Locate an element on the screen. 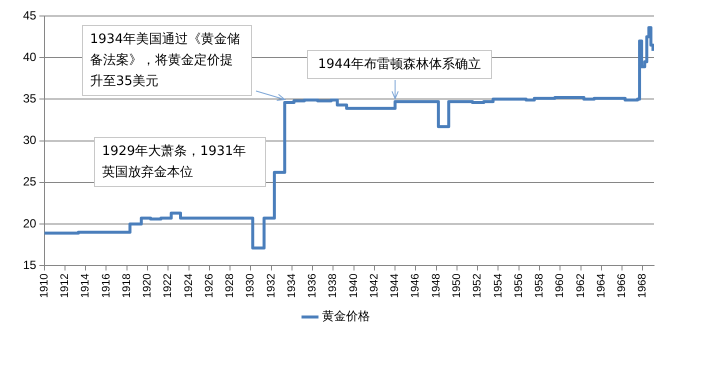  x-tick-label: 1950 is located at coordinates (457, 286).